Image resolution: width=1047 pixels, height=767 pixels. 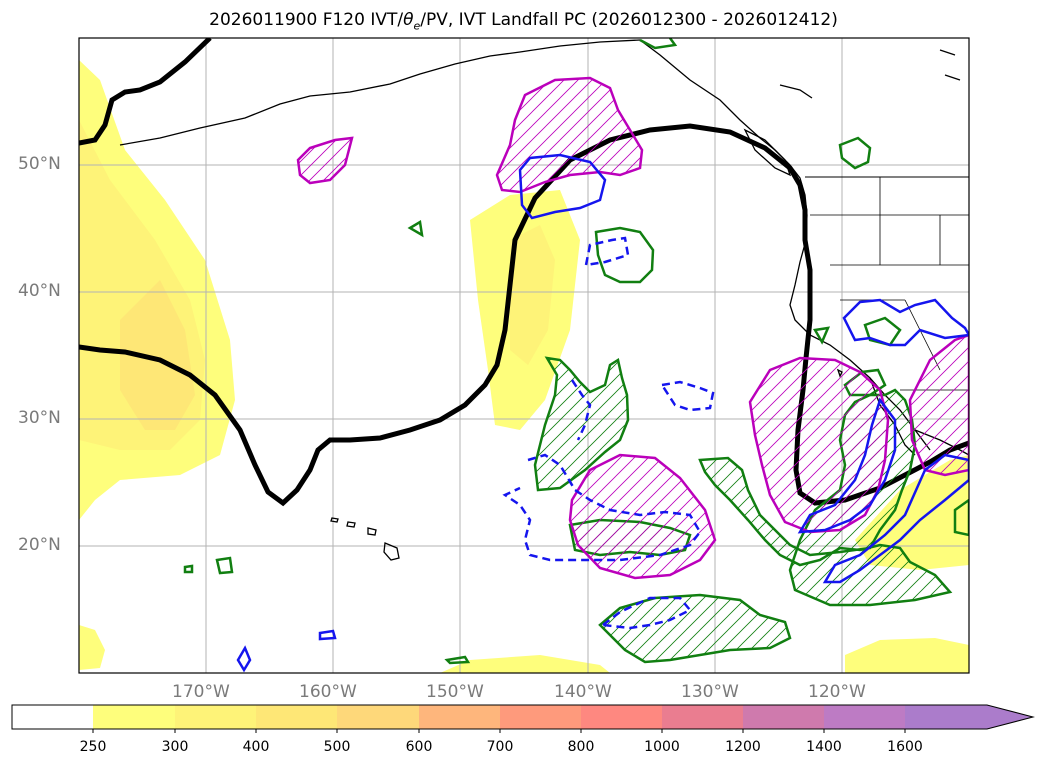 I want to click on lat-label-20n: 20°N, so click(x=39, y=545).